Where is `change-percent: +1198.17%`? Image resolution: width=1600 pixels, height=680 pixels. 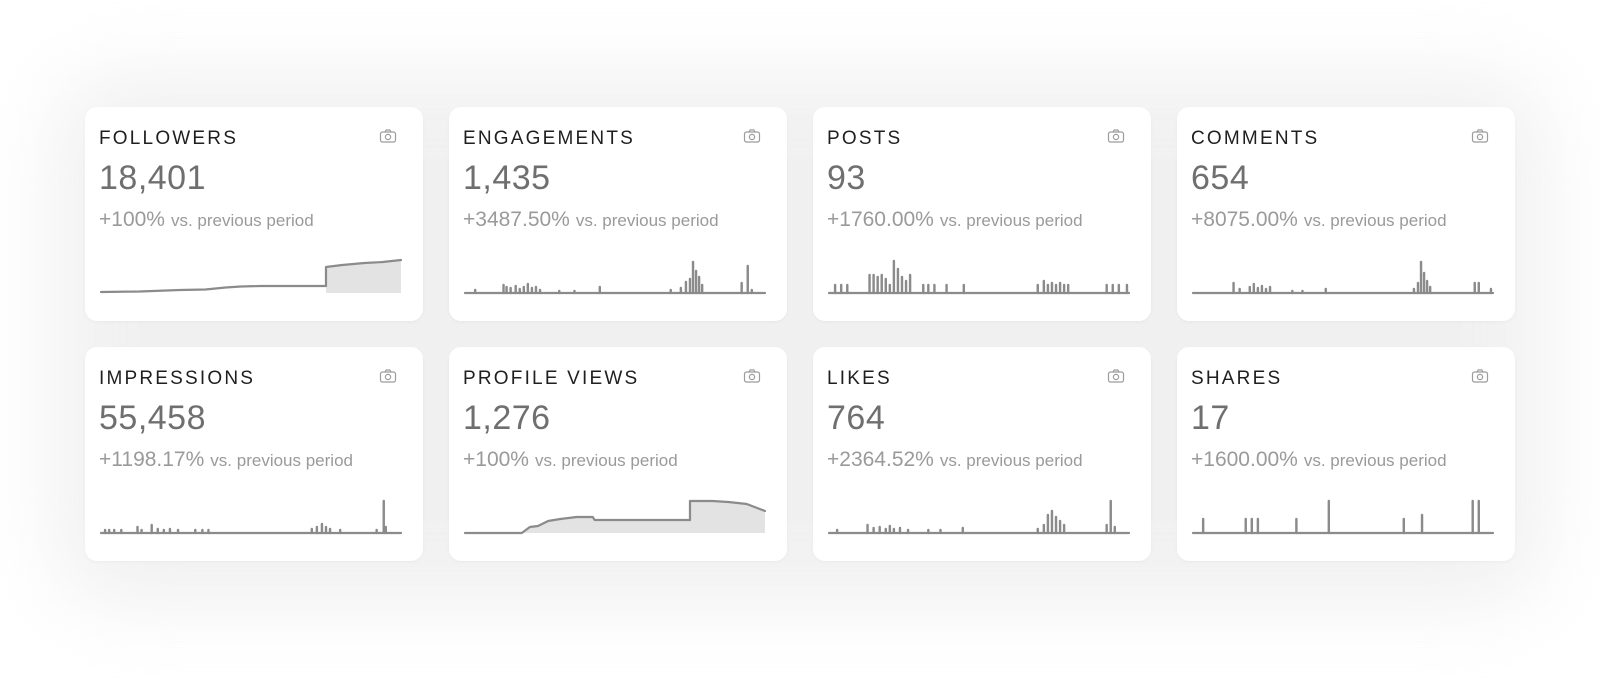 change-percent: +1198.17% is located at coordinates (152, 459).